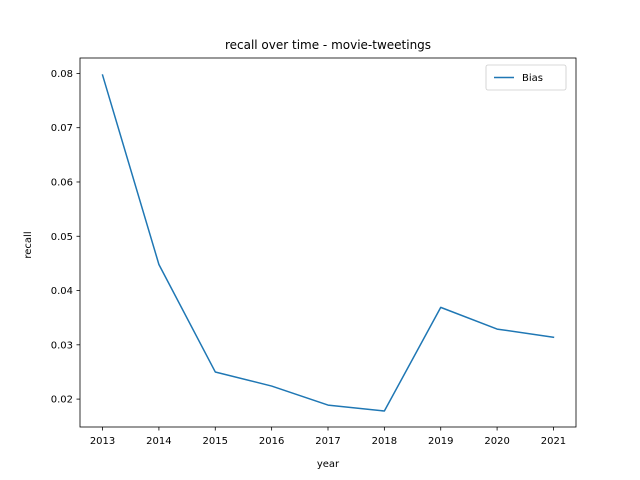 Image resolution: width=640 pixels, height=480 pixels. I want to click on legend-box, so click(526, 77).